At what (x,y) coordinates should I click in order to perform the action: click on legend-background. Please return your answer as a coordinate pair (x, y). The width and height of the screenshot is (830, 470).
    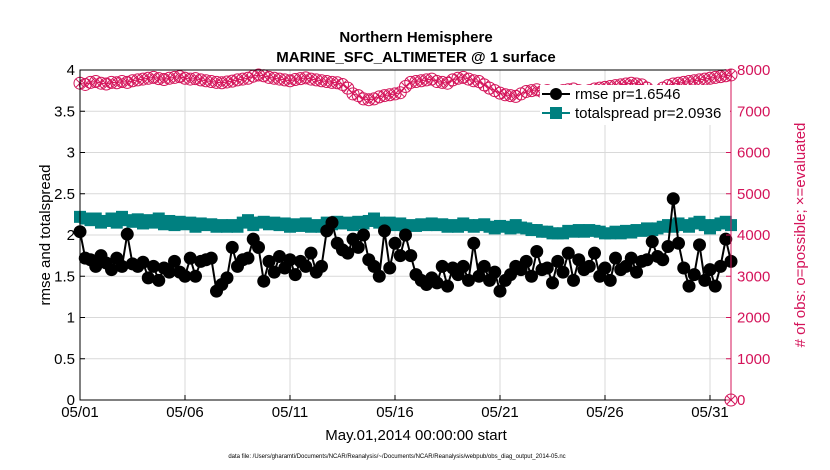
    Looking at the image, I should click on (635, 105).